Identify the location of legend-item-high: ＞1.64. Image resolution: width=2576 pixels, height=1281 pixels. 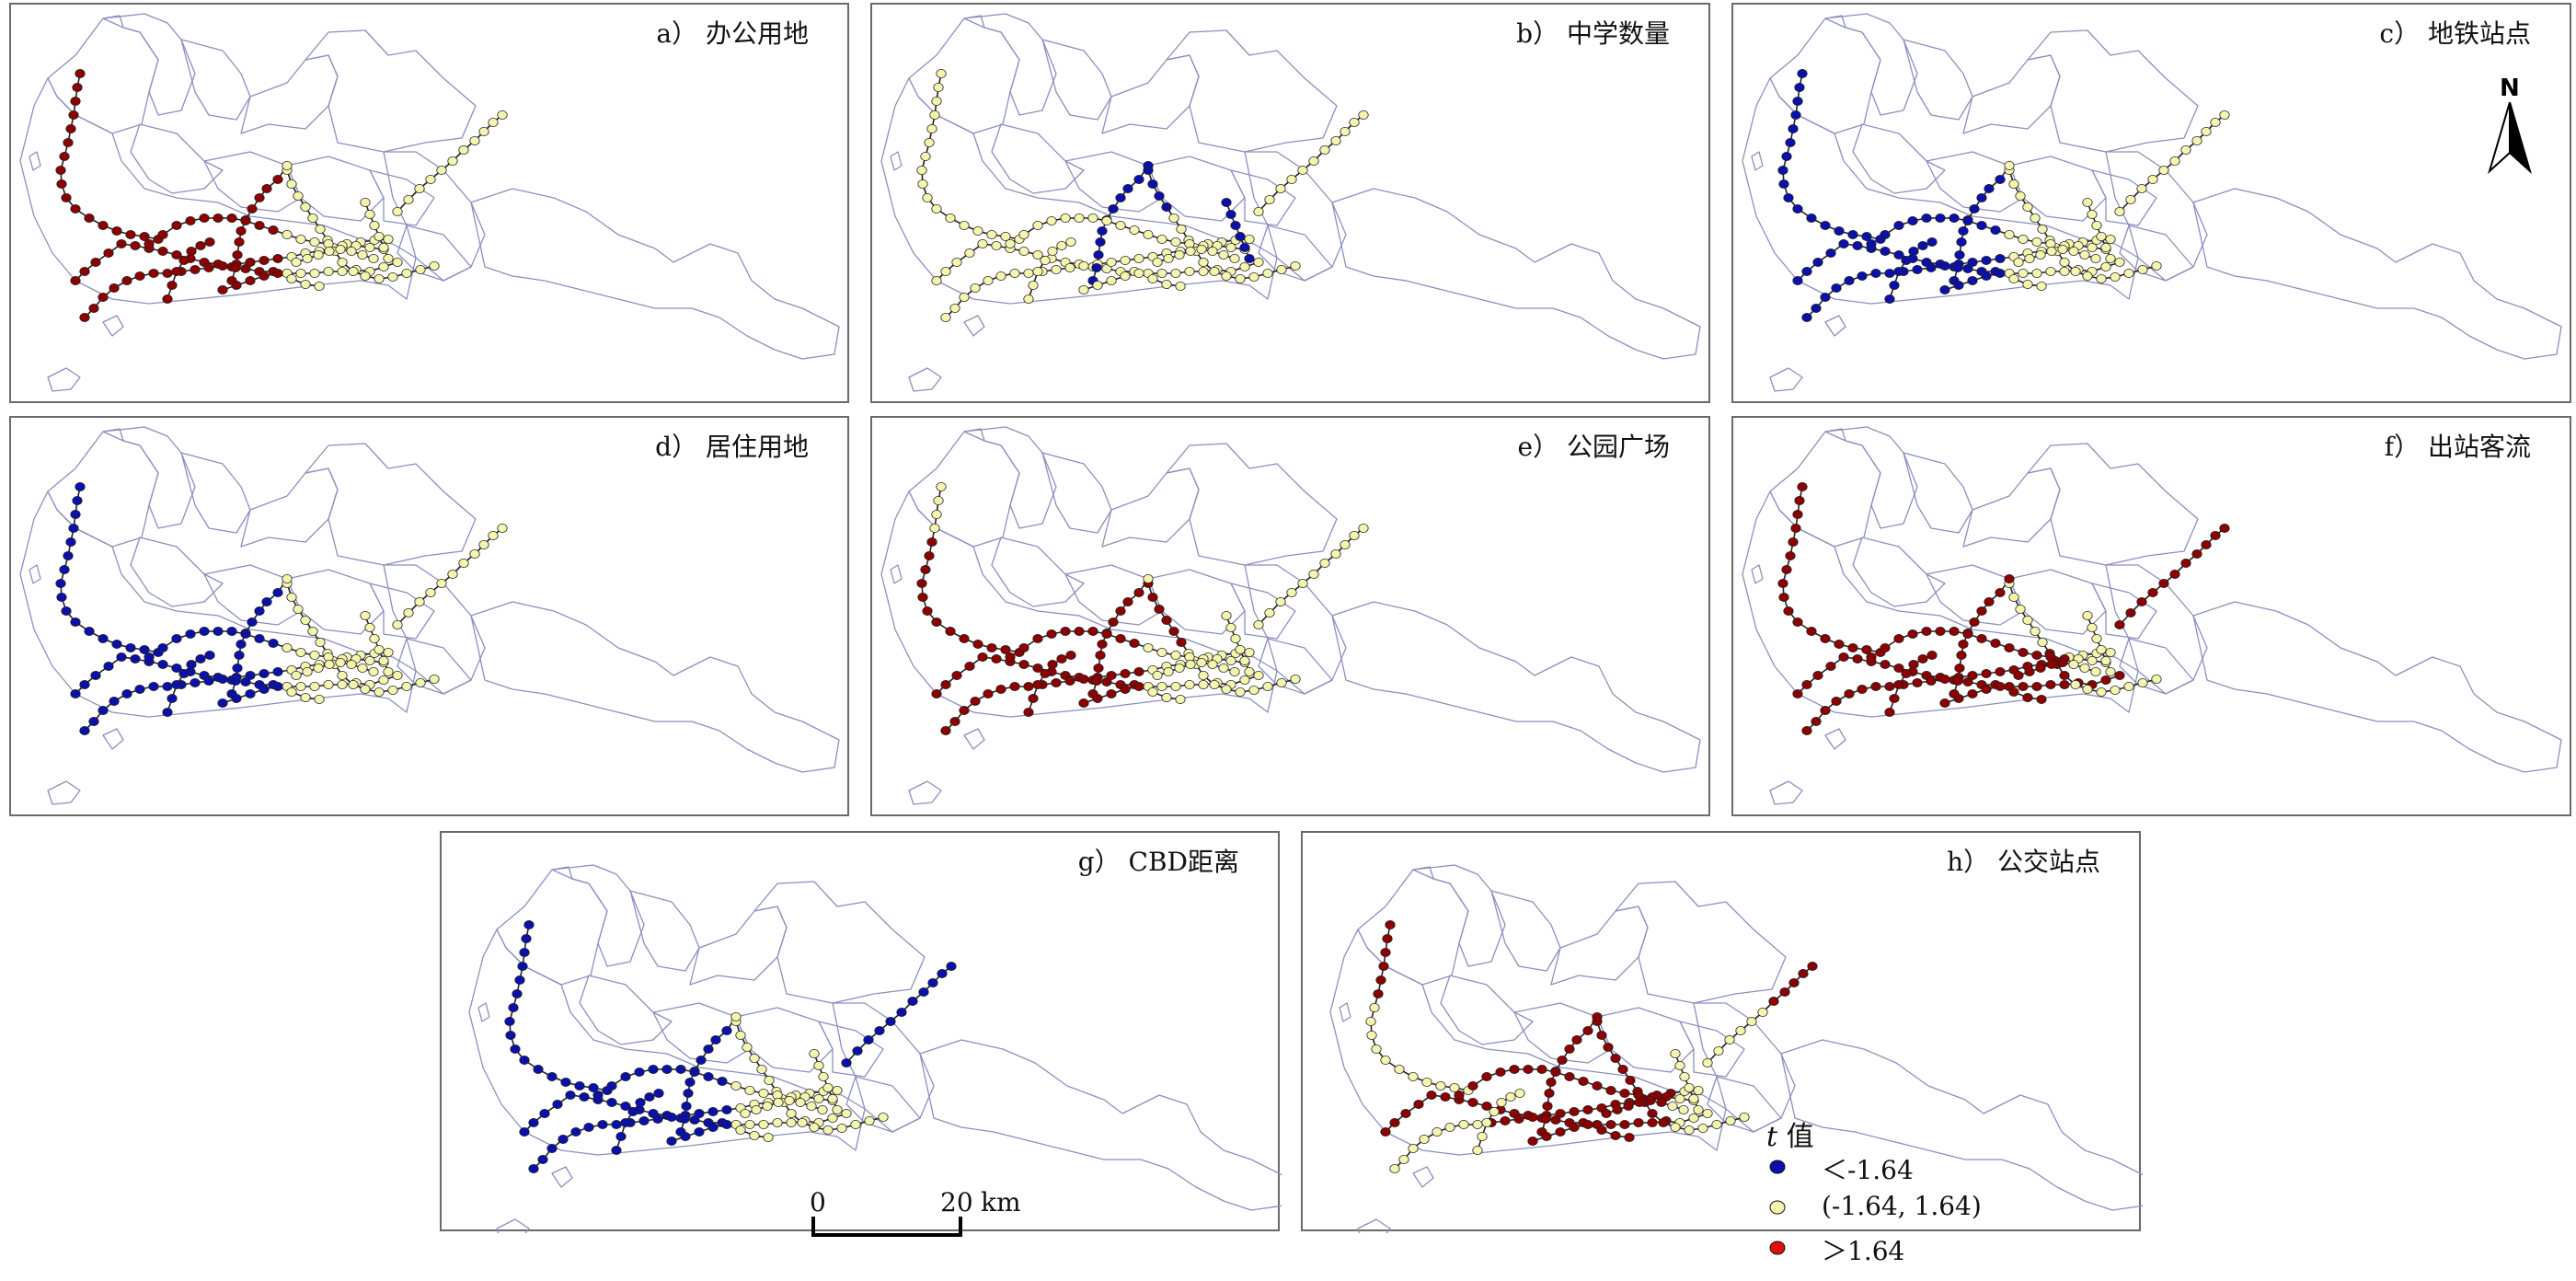
(1886, 1248).